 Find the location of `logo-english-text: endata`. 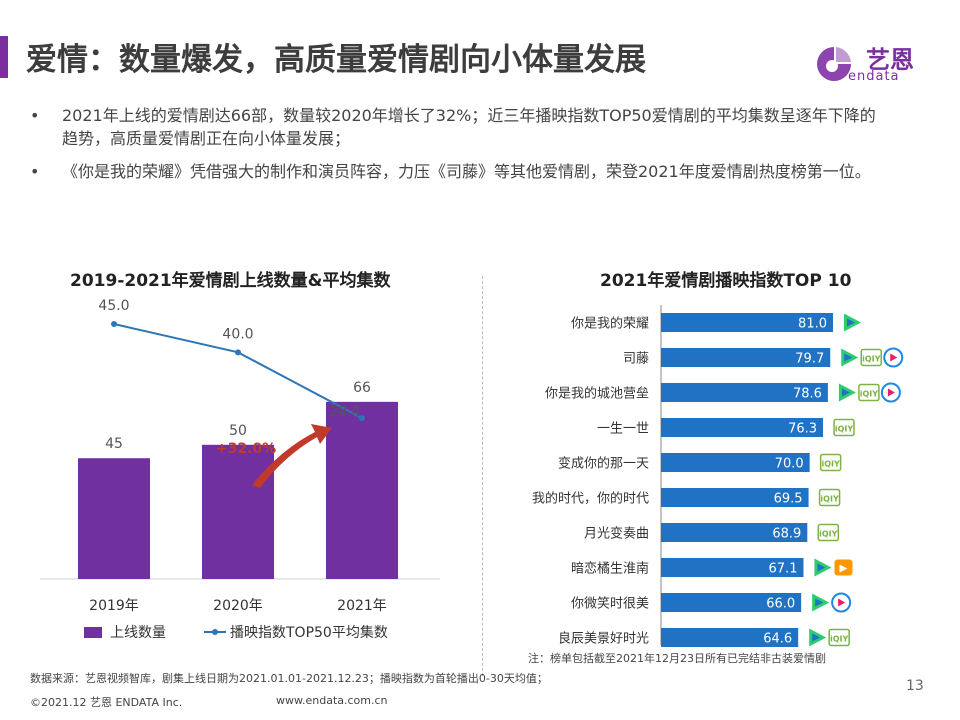

logo-english-text: endata is located at coordinates (874, 76).